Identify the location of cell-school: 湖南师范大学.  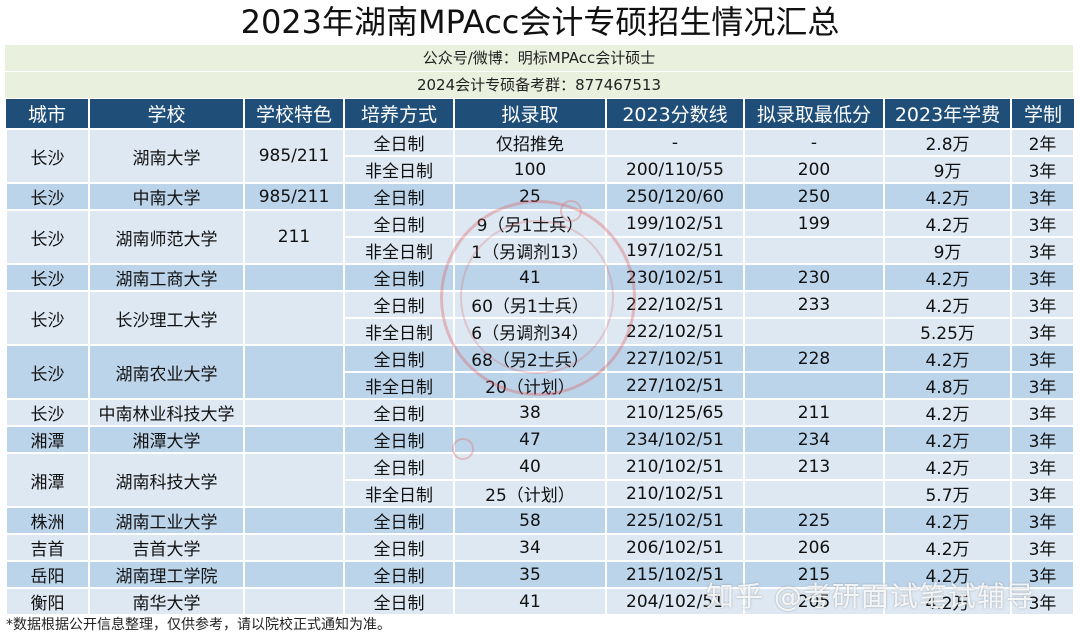
(166, 237).